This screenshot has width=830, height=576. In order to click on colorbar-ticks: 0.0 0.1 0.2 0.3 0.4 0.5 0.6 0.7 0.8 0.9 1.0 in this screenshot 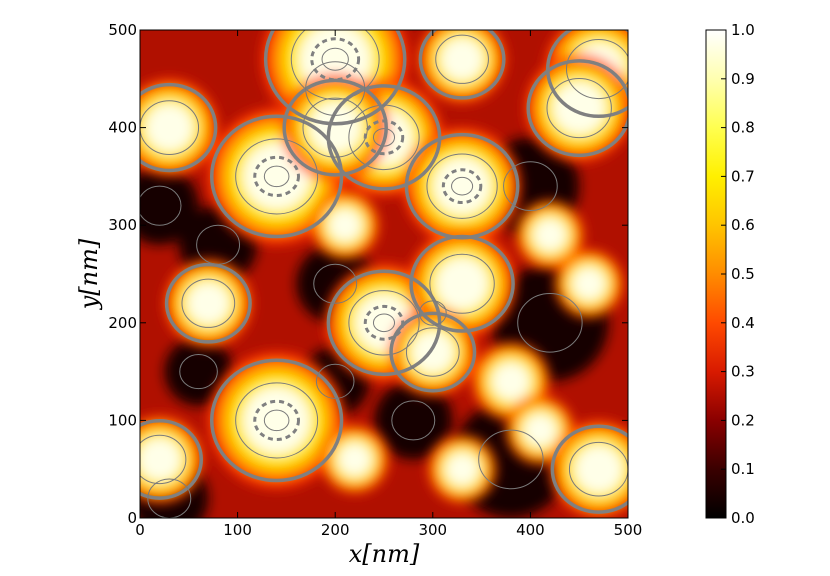, I will do `click(738, 274)`.